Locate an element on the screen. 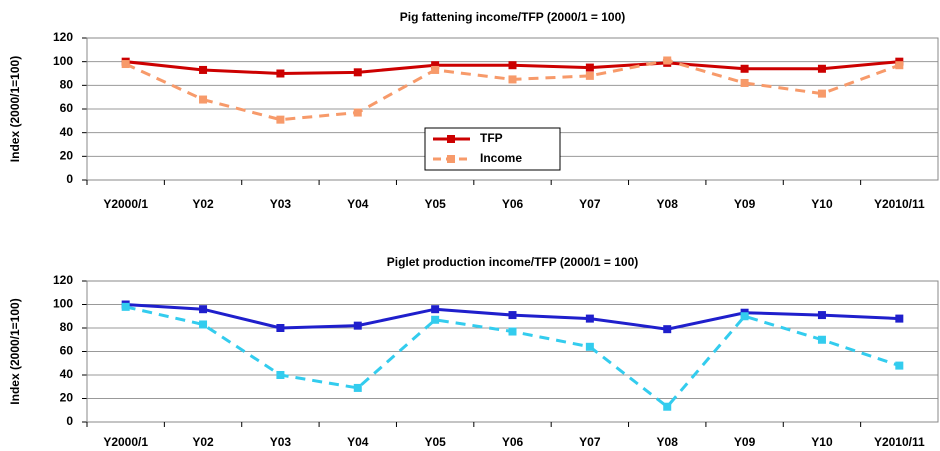 This screenshot has height=451, width=940. chart-title: Pig fattening income/TFP (2000/1 = 100) is located at coordinates (513, 17).